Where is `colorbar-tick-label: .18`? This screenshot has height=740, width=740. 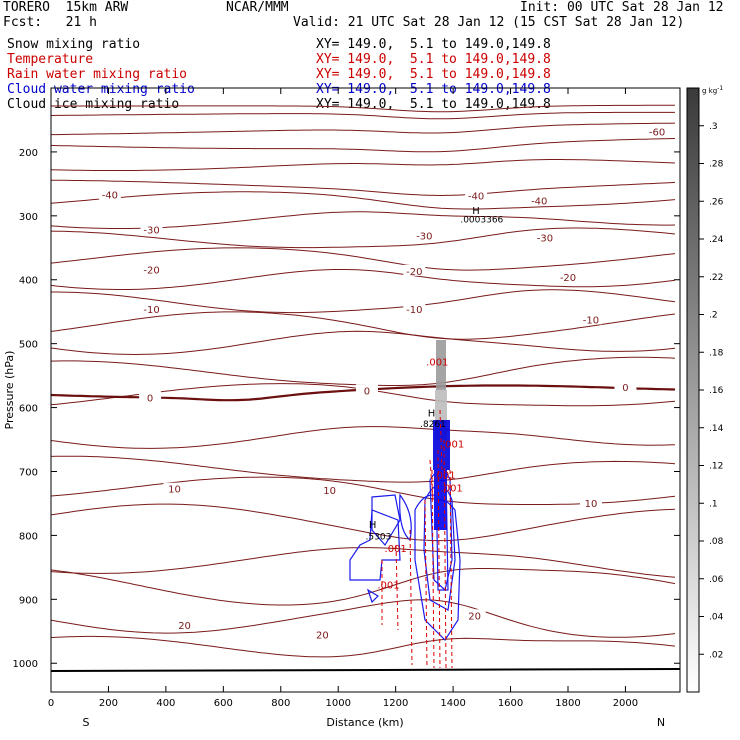
colorbar-tick-label: .18 is located at coordinates (716, 353).